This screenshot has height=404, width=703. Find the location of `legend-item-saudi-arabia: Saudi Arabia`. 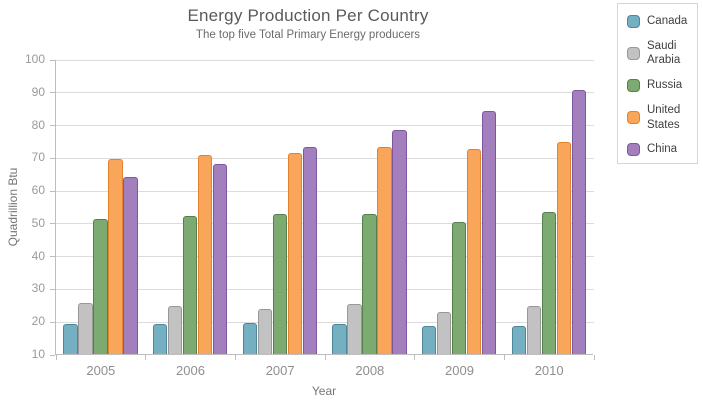

legend-item-saudi-arabia: Saudi Arabia is located at coordinates (660, 53).